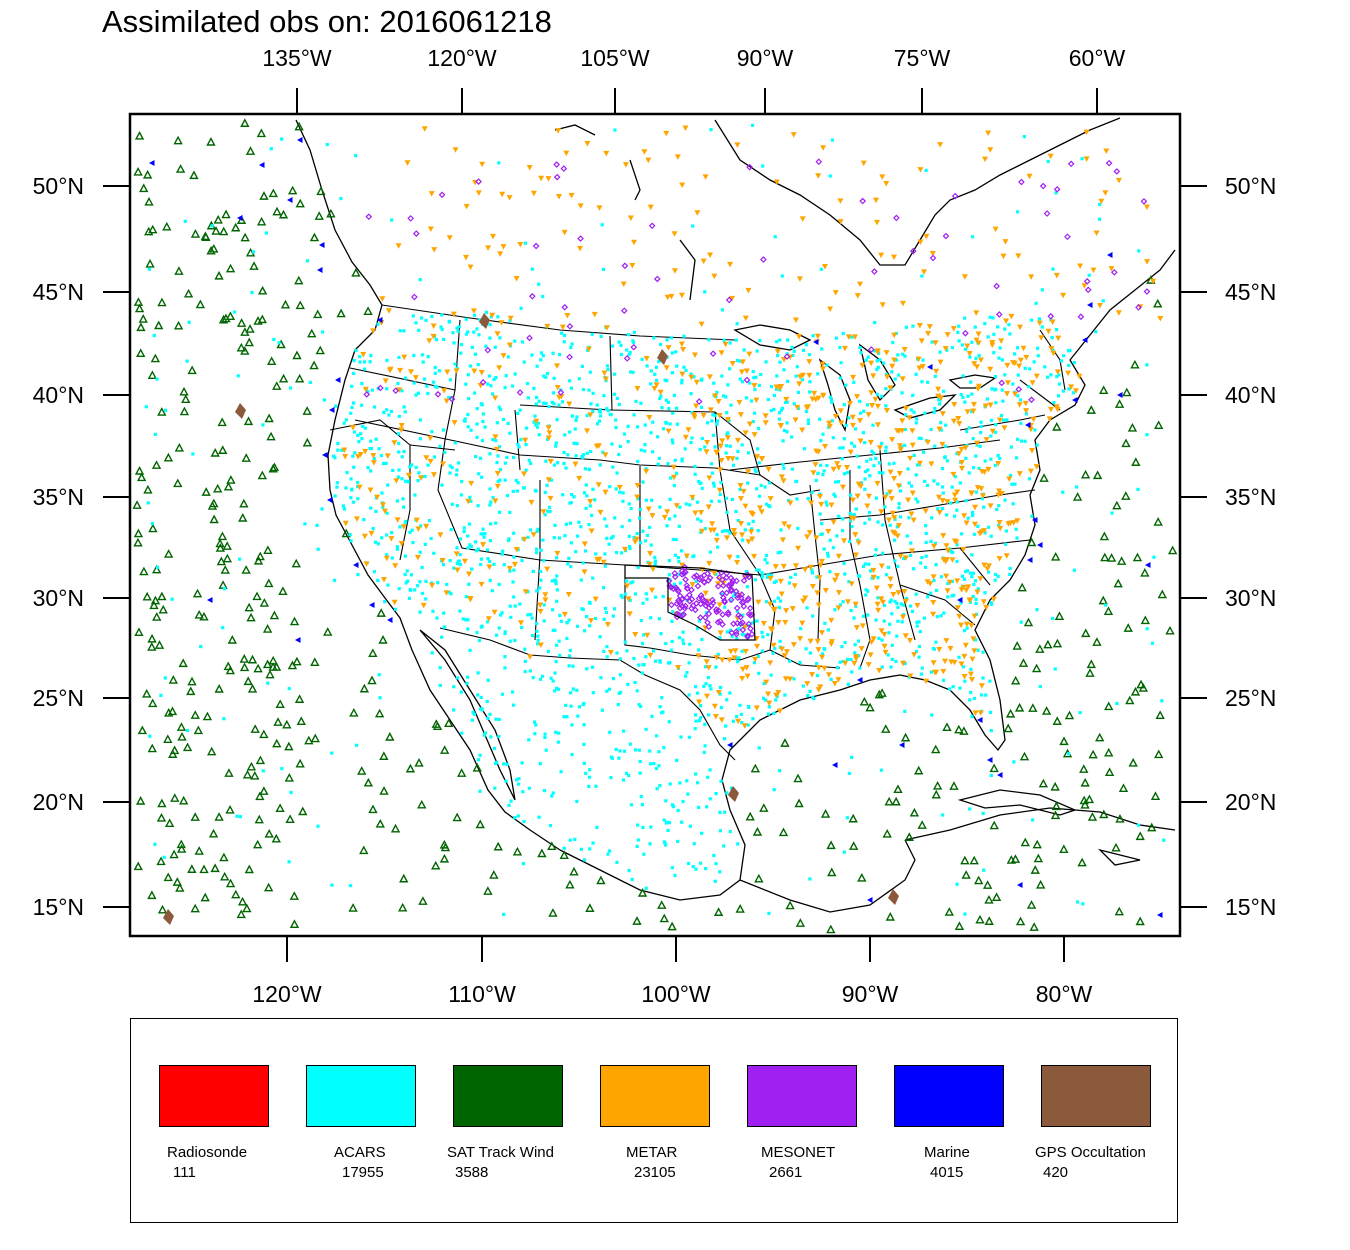 Image resolution: width=1350 pixels, height=1250 pixels. Describe the element at coordinates (672, 971) in the screenshot. I see `bottom-longitude-axis: 120°W 110°W 100°W 90°W 80°W` at that location.